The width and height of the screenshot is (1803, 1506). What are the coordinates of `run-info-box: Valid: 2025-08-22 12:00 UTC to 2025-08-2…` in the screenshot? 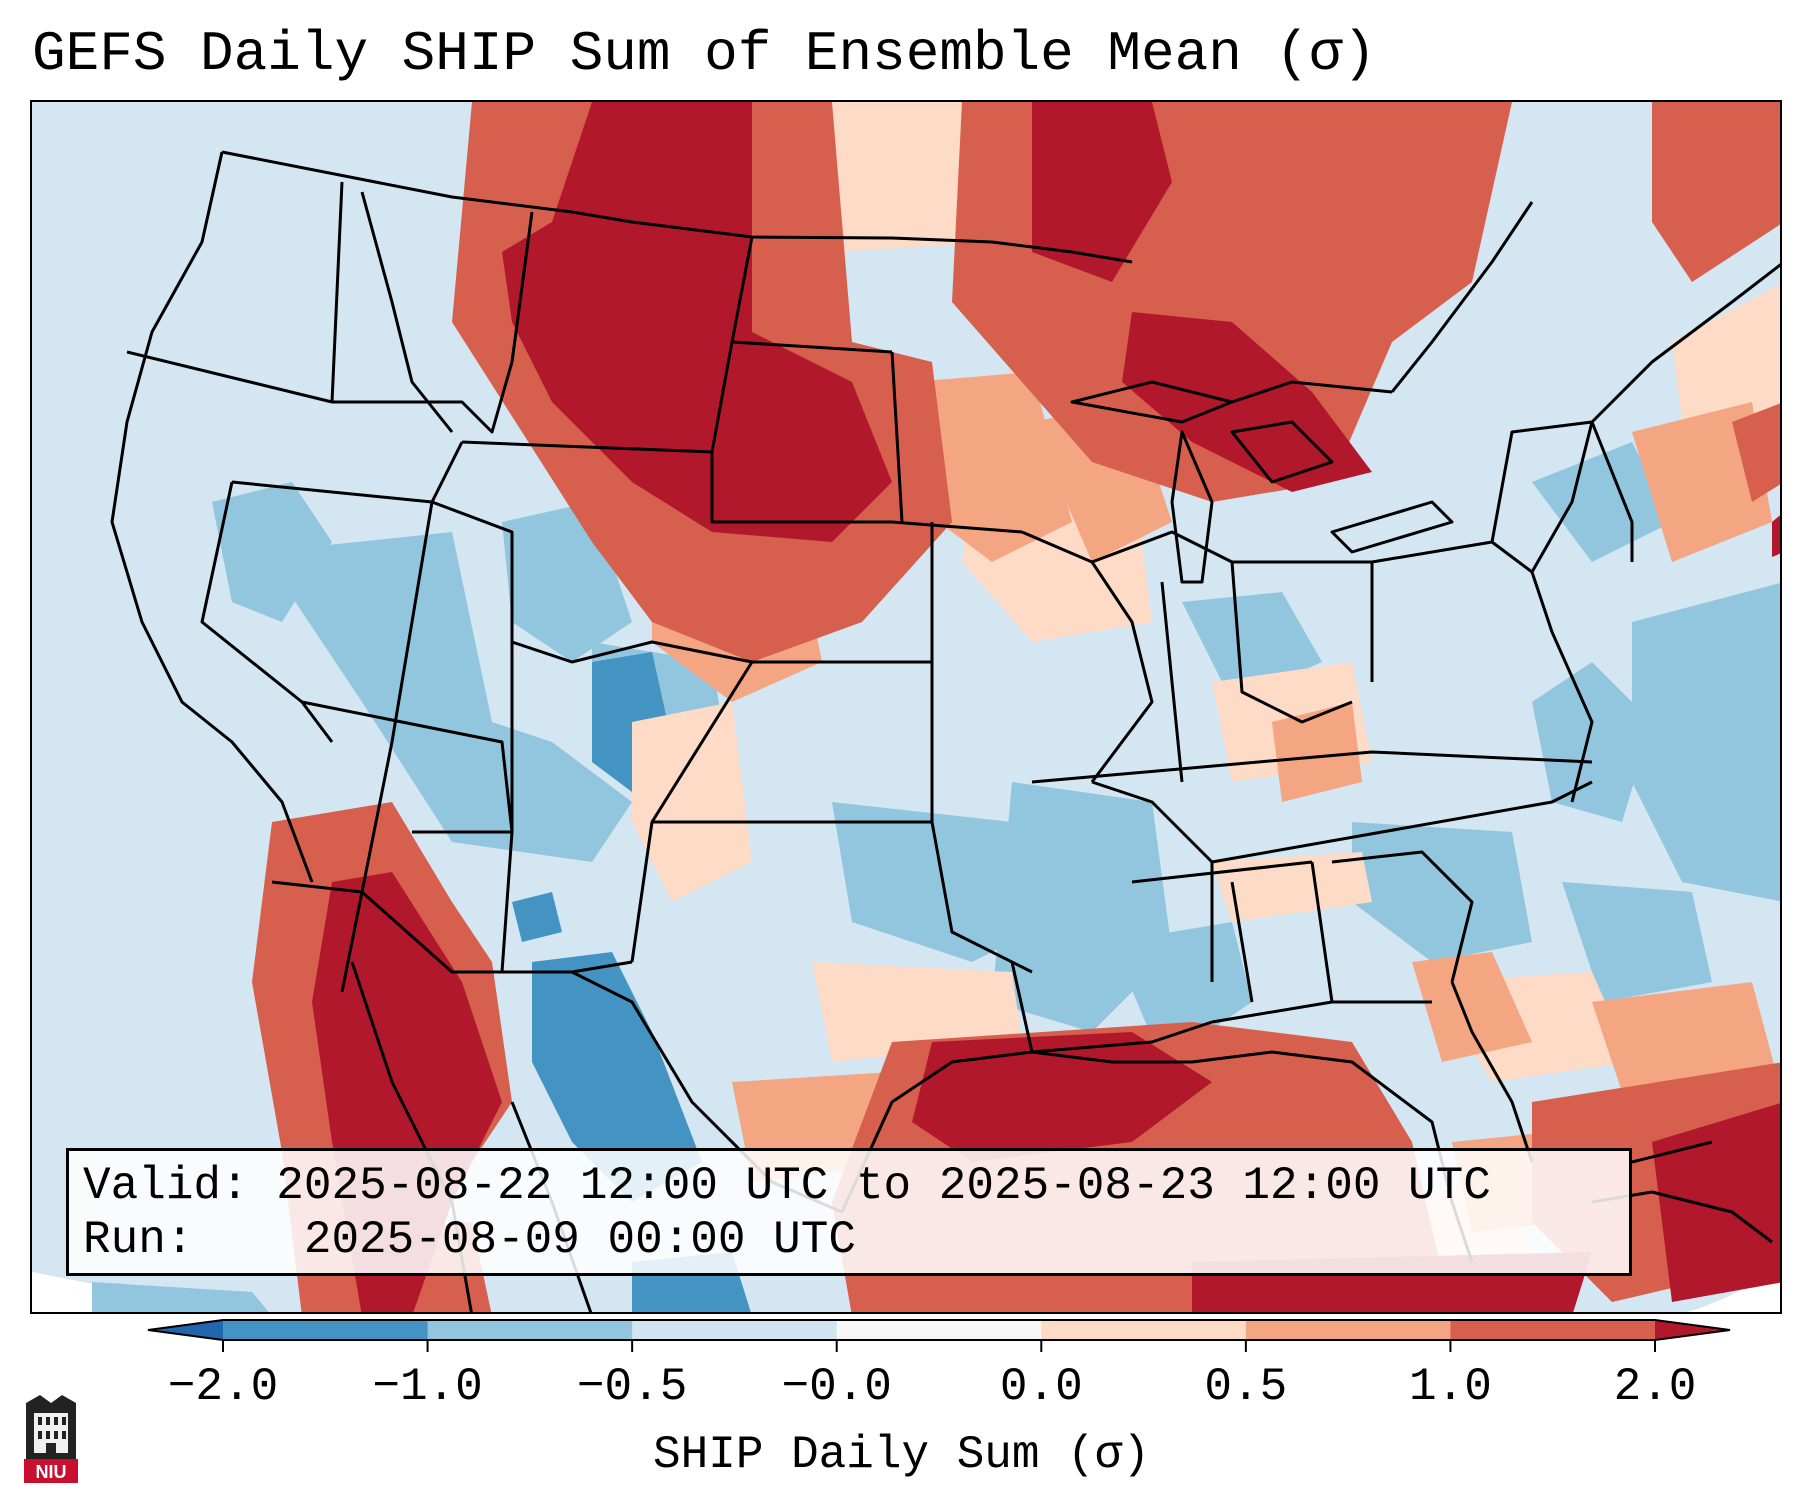 It's located at (849, 1212).